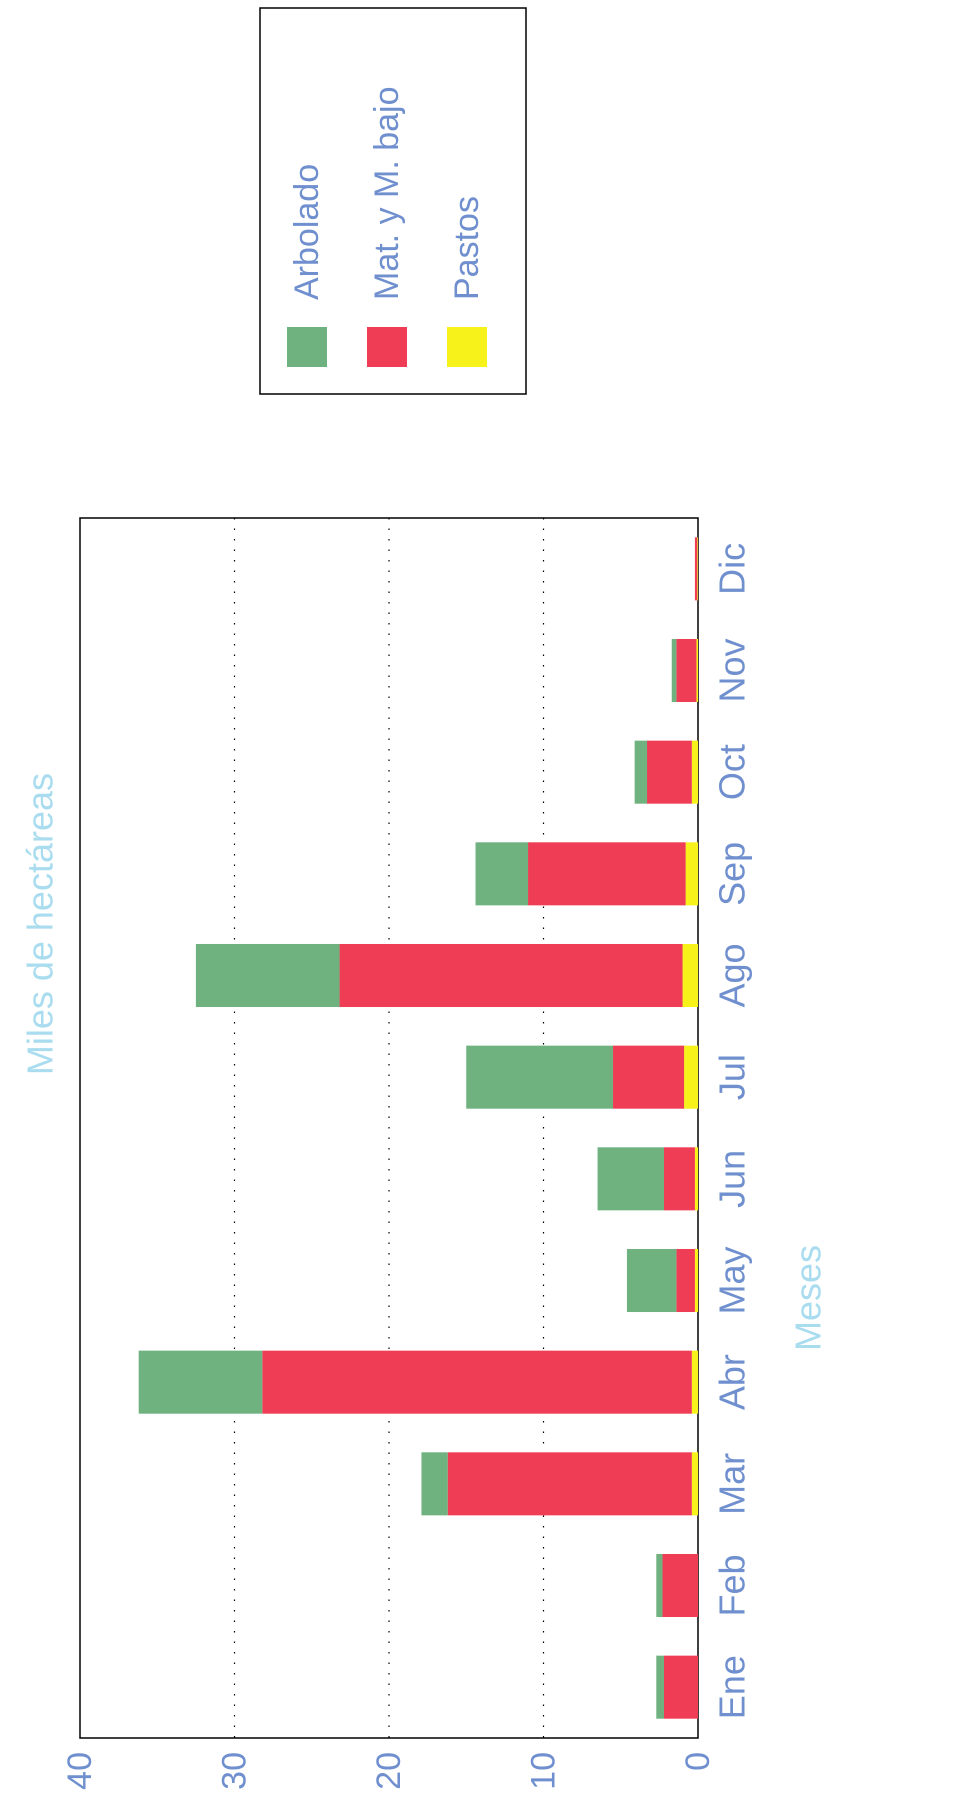 This screenshot has height=1802, width=956. Describe the element at coordinates (808, 1298) in the screenshot. I see `x-axis-label: Meses` at that location.